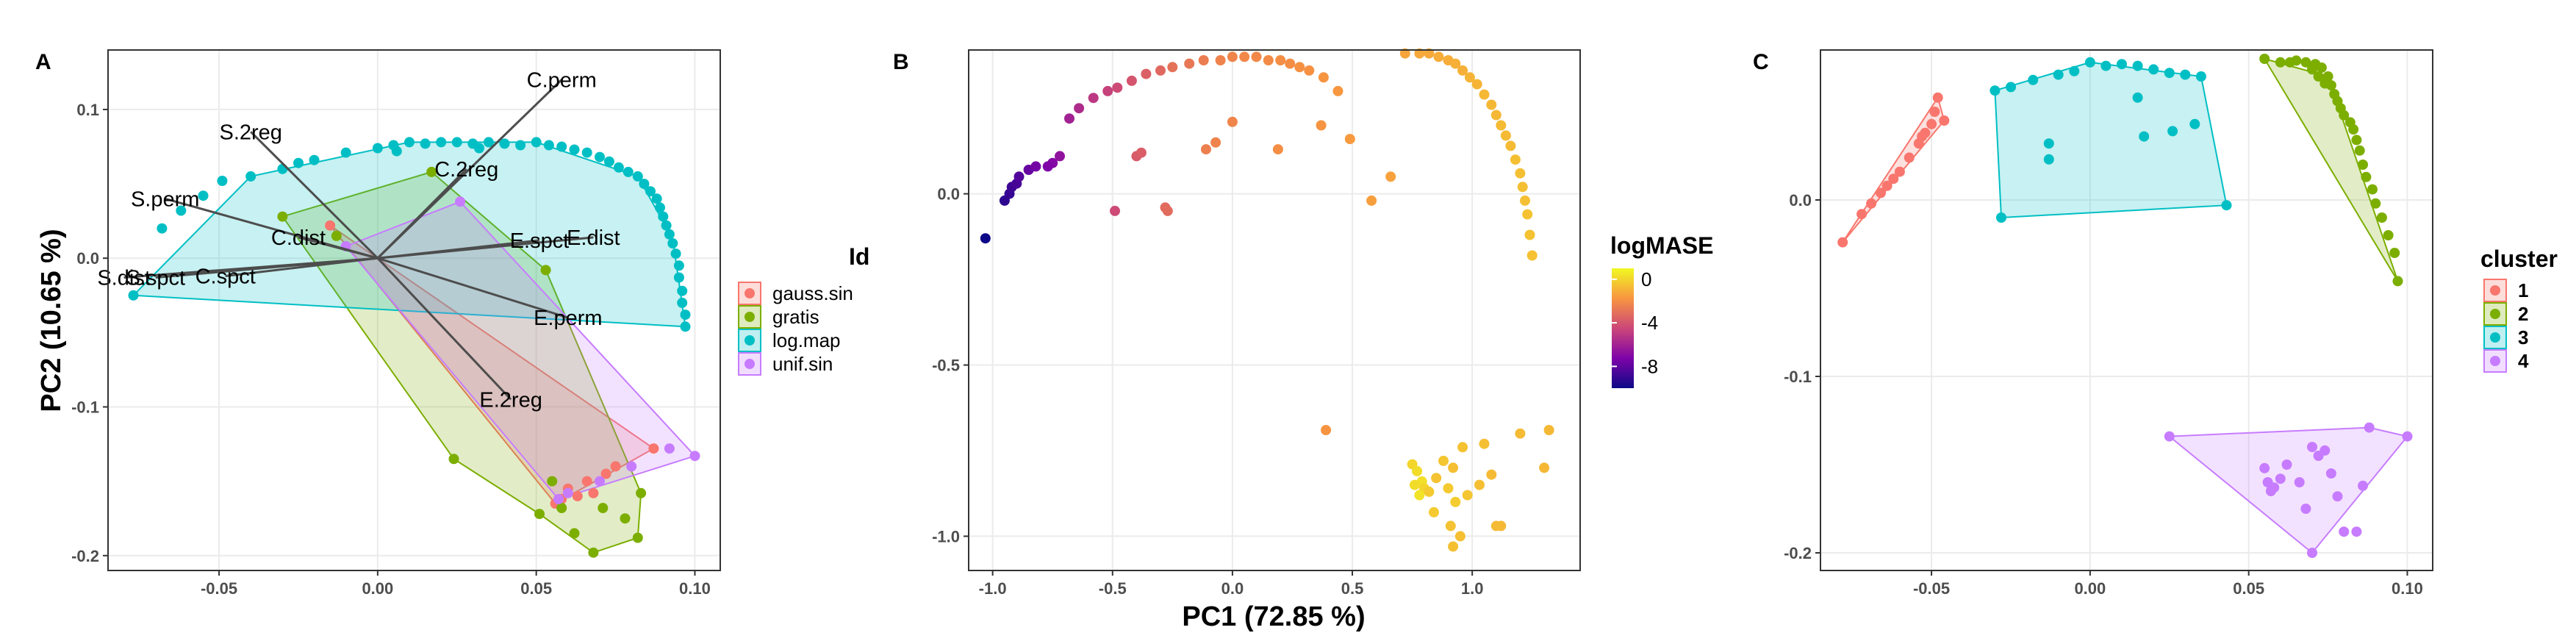 Image resolution: width=2576 pixels, height=644 pixels. I want to click on legend-title-cluster: cluster, so click(2519, 259).